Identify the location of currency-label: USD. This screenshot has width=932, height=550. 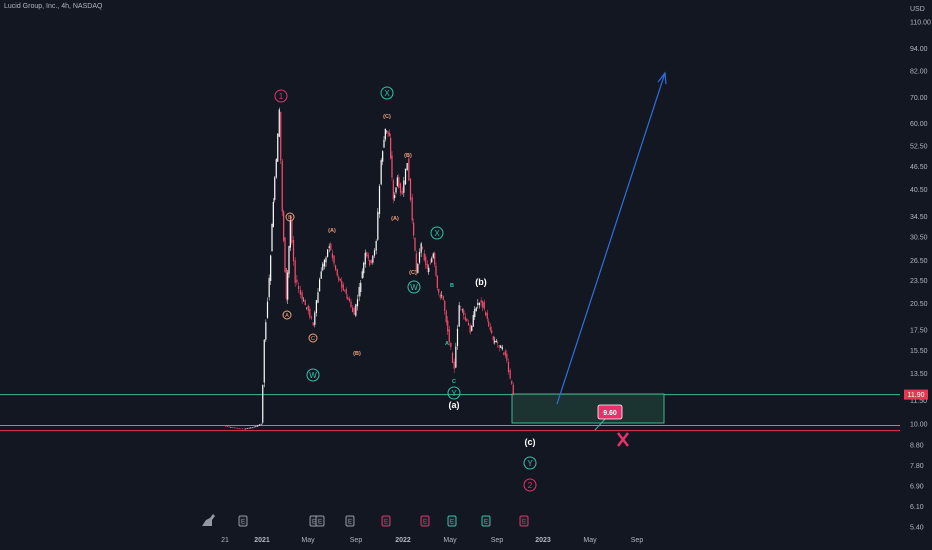
(917, 9).